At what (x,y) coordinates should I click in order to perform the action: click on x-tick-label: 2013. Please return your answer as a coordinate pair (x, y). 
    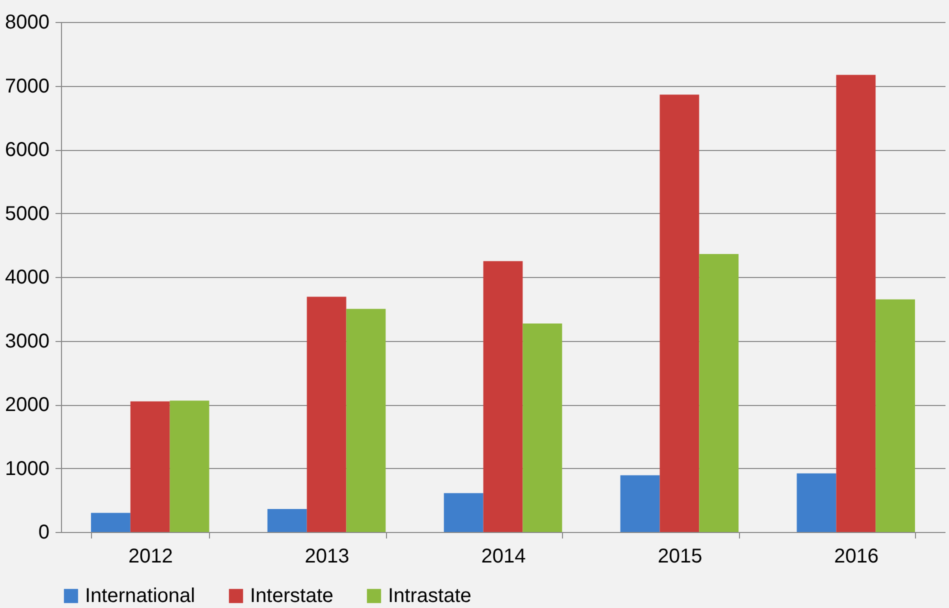
    Looking at the image, I should click on (327, 557).